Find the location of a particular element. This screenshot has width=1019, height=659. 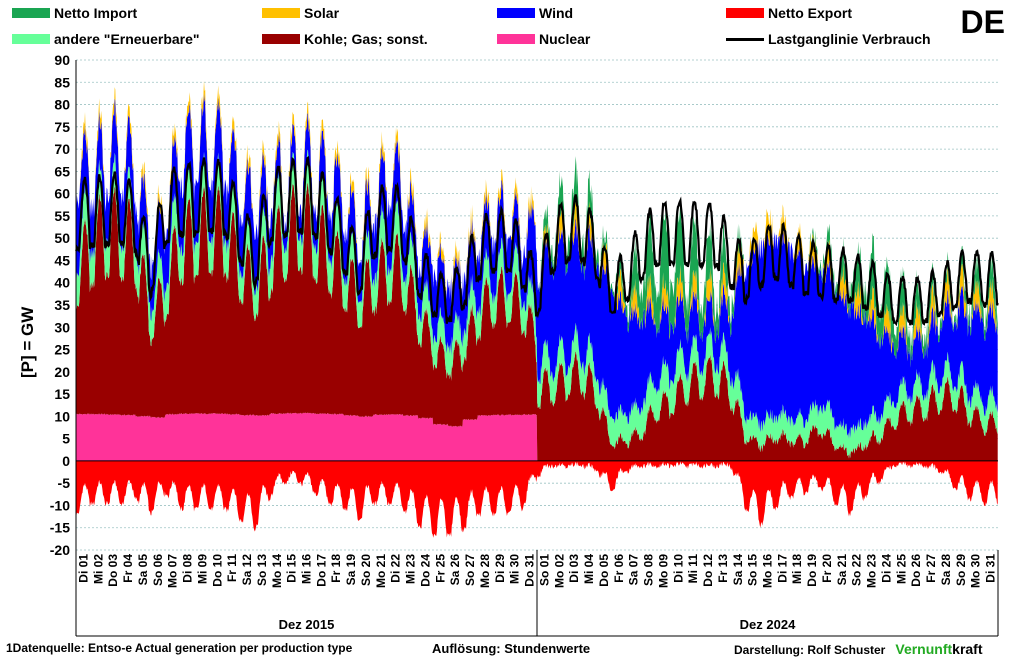

x-tick-0-13: Mo 14 is located at coordinates (277, 571).